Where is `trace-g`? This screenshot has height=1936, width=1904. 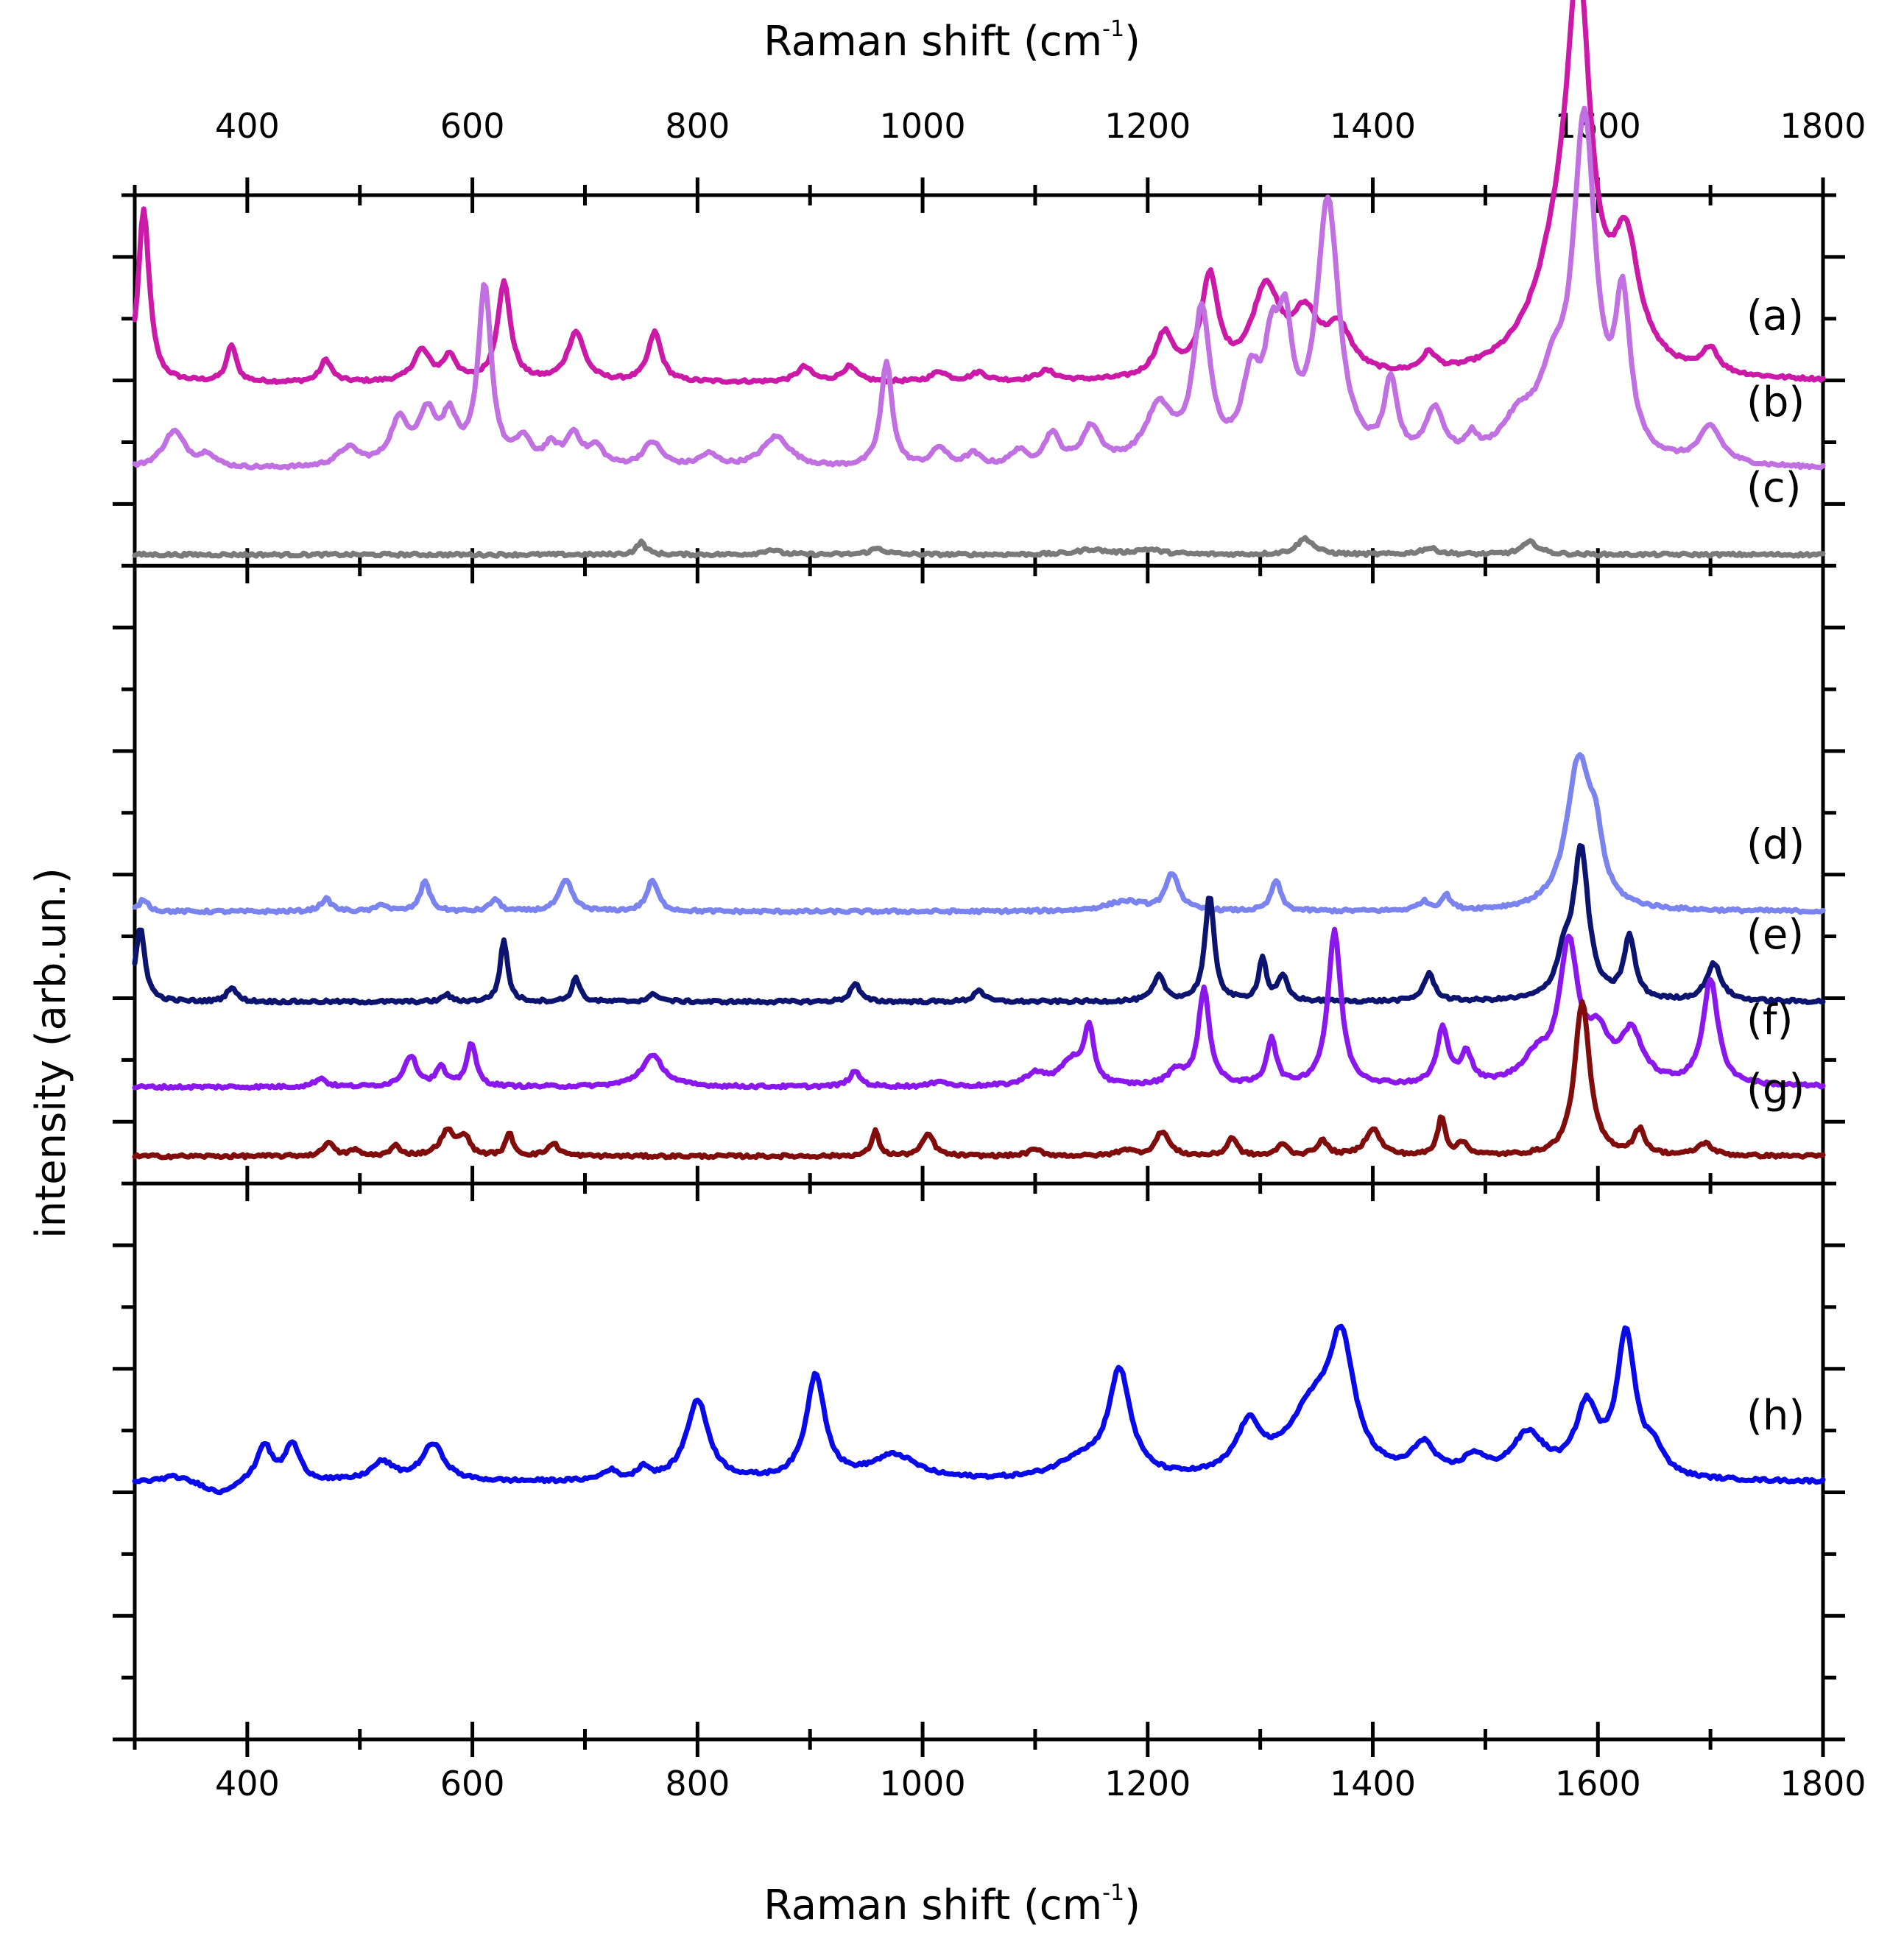 trace-g is located at coordinates (979, 1080).